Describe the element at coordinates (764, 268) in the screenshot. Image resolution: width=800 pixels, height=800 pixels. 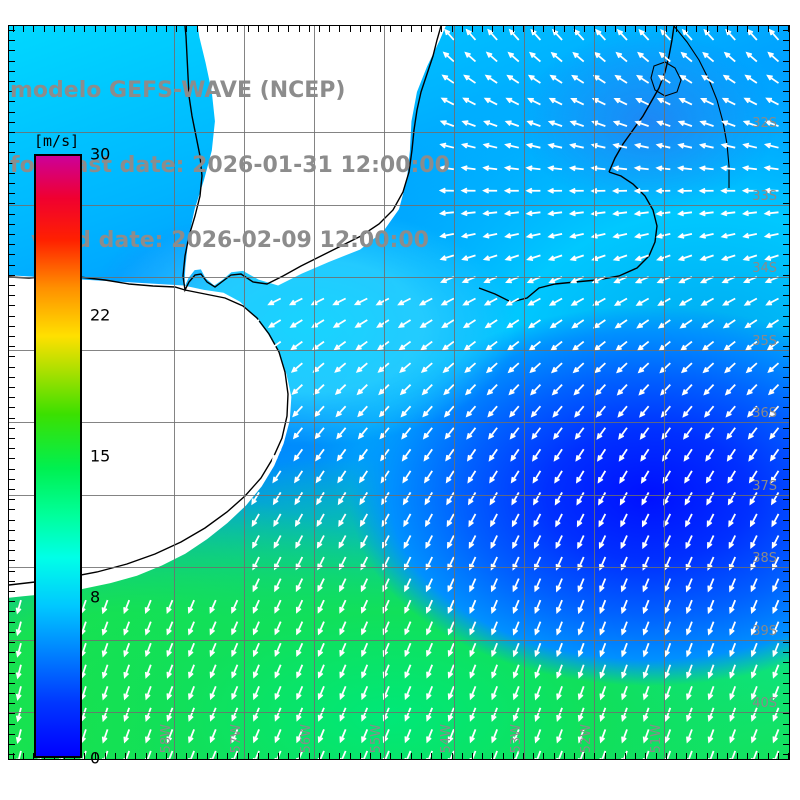
I see `latitude-label: 34S` at that location.